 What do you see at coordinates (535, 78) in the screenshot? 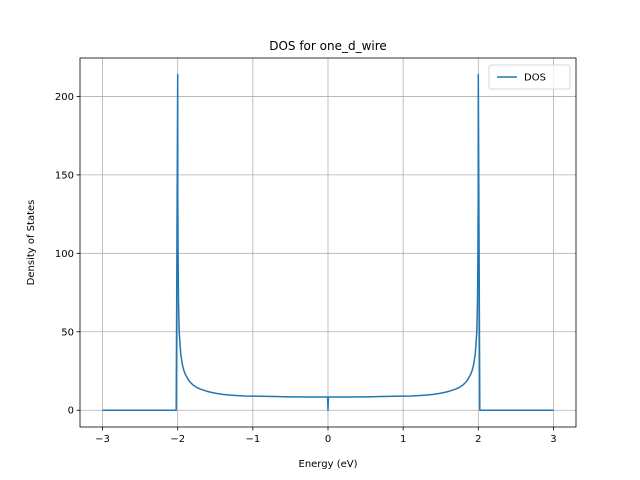
I see `legend-label: DOS` at bounding box center [535, 78].